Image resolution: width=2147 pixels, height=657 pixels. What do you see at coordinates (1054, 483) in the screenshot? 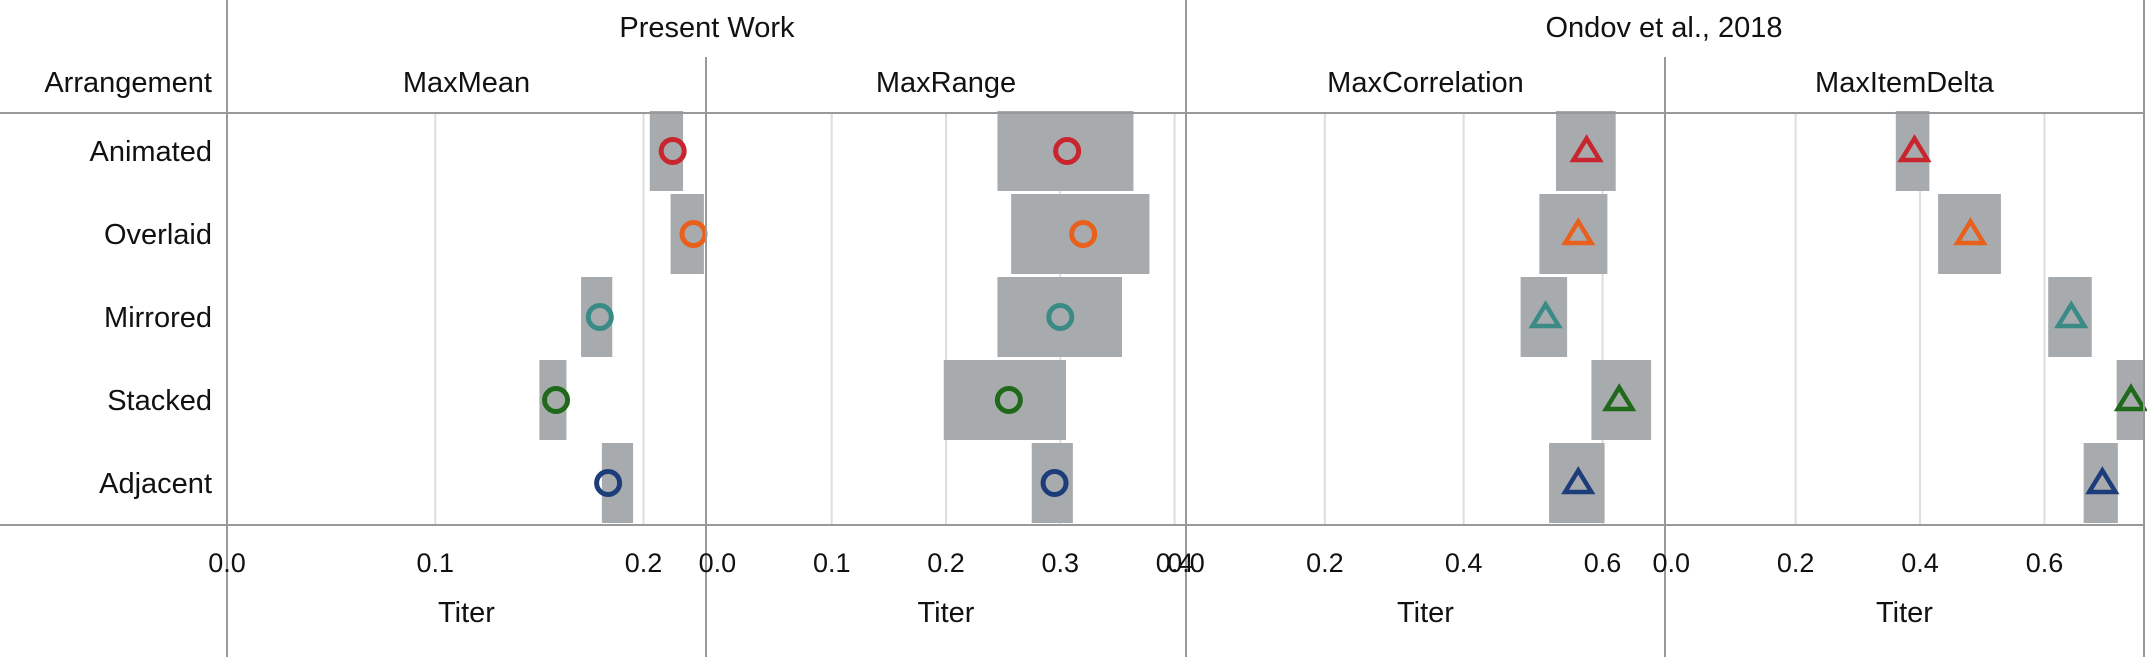
I see `marker-maxrange-adjacent` at bounding box center [1054, 483].